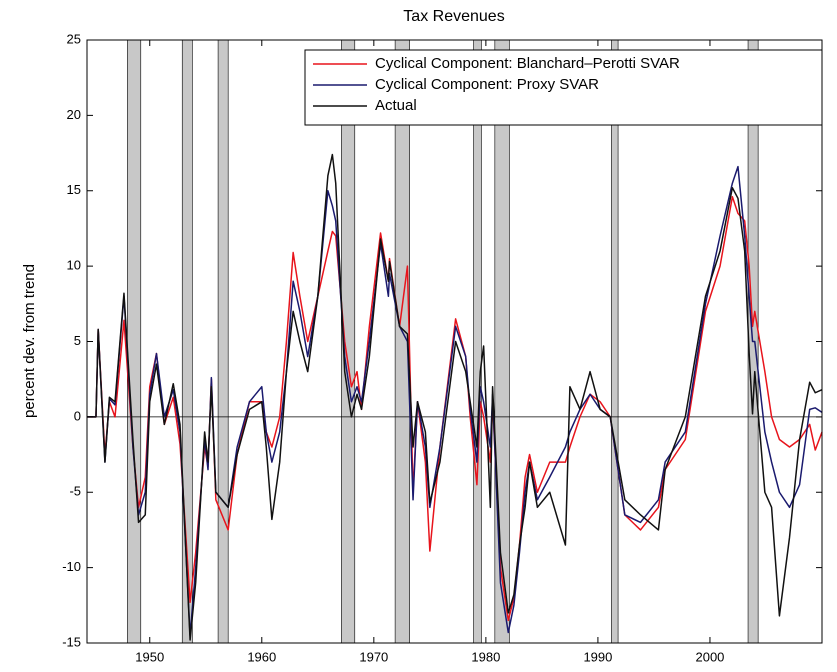 Image resolution: width=837 pixels, height=672 pixels. Describe the element at coordinates (149, 656) in the screenshot. I see `x-tick-label: 1950` at that location.